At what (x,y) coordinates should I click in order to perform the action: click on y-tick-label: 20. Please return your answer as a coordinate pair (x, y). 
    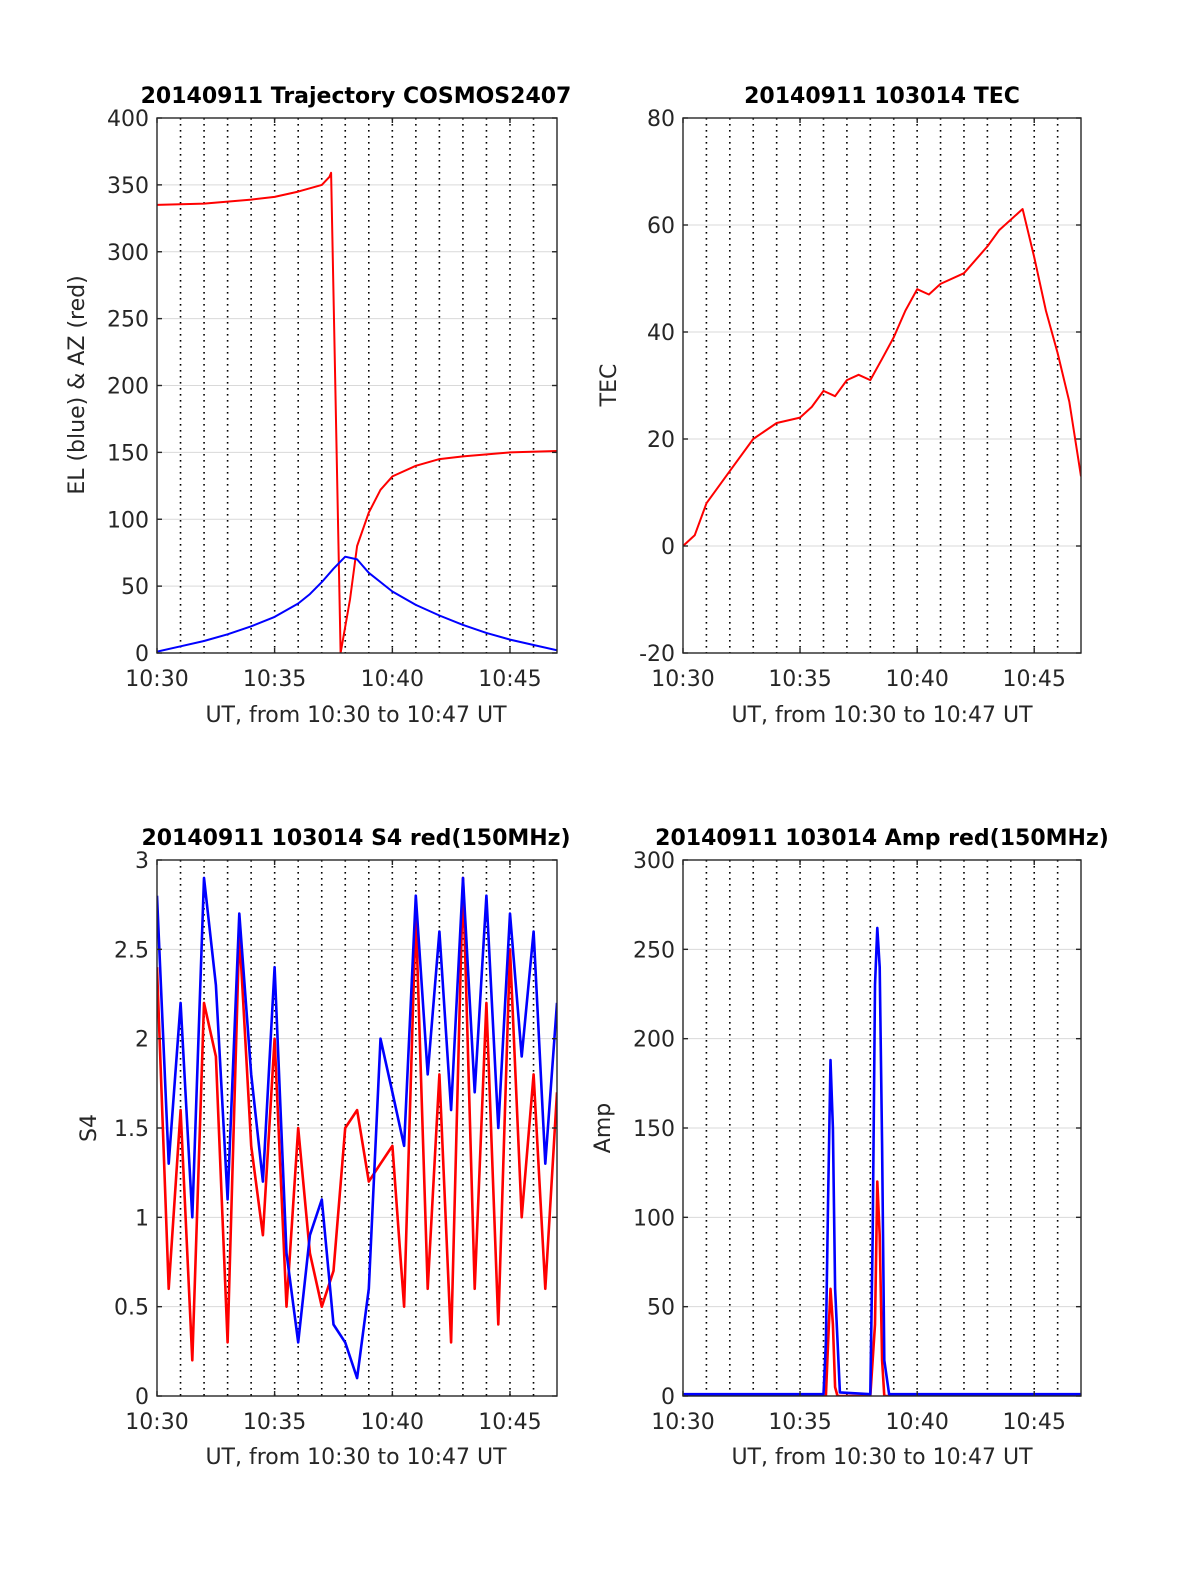
    Looking at the image, I should click on (661, 440).